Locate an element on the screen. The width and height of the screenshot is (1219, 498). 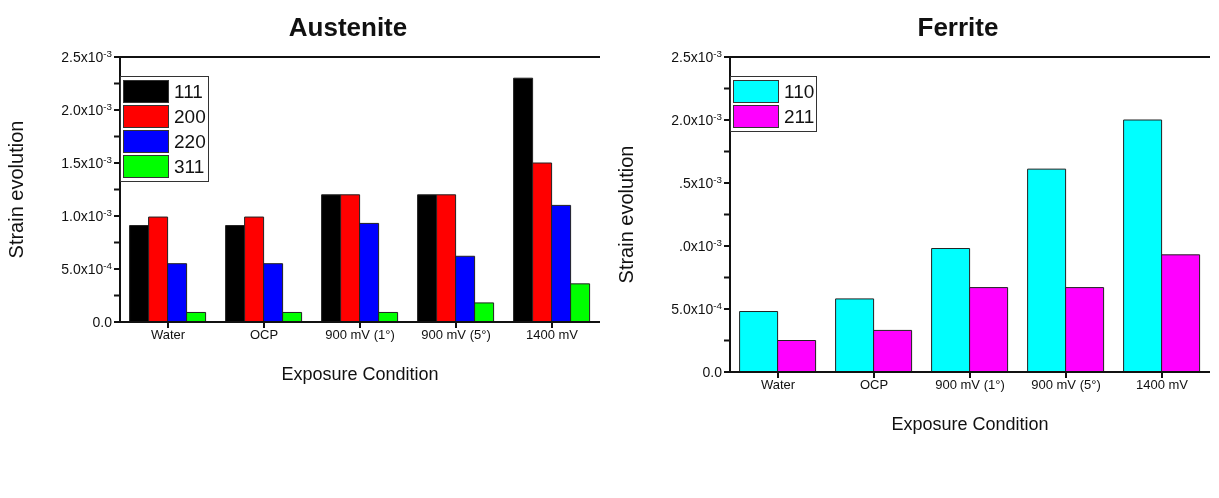
legend-label: 220 is located at coordinates (190, 141).